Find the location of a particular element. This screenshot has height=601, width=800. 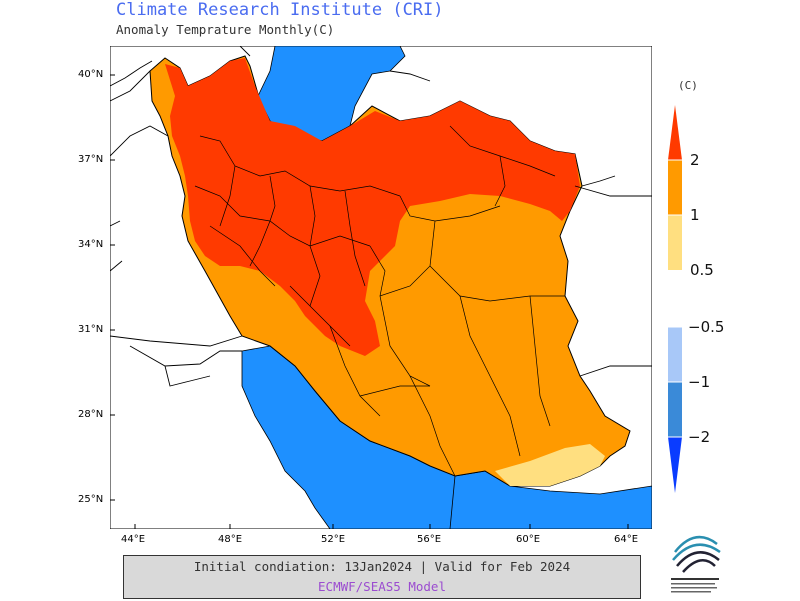

legend-swatch-m05-m1 is located at coordinates (675, 354).